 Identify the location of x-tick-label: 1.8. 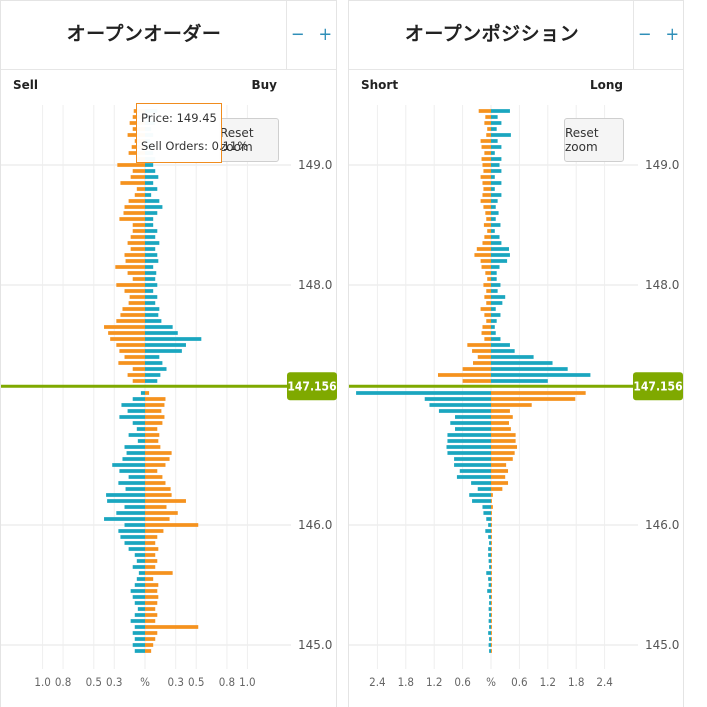
(576, 682).